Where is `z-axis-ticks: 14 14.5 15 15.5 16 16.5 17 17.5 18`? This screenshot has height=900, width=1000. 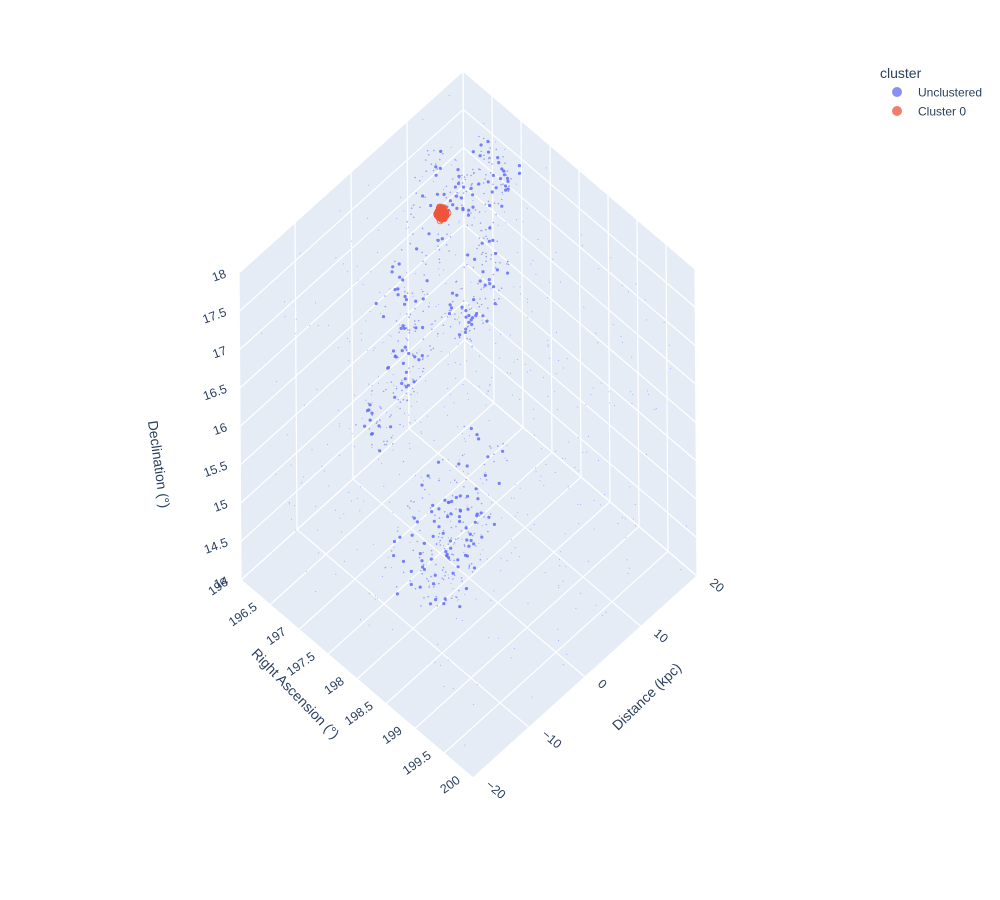
z-axis-ticks: 14 14.5 15 15.5 16 16.5 17 17.5 18 is located at coordinates (215, 429).